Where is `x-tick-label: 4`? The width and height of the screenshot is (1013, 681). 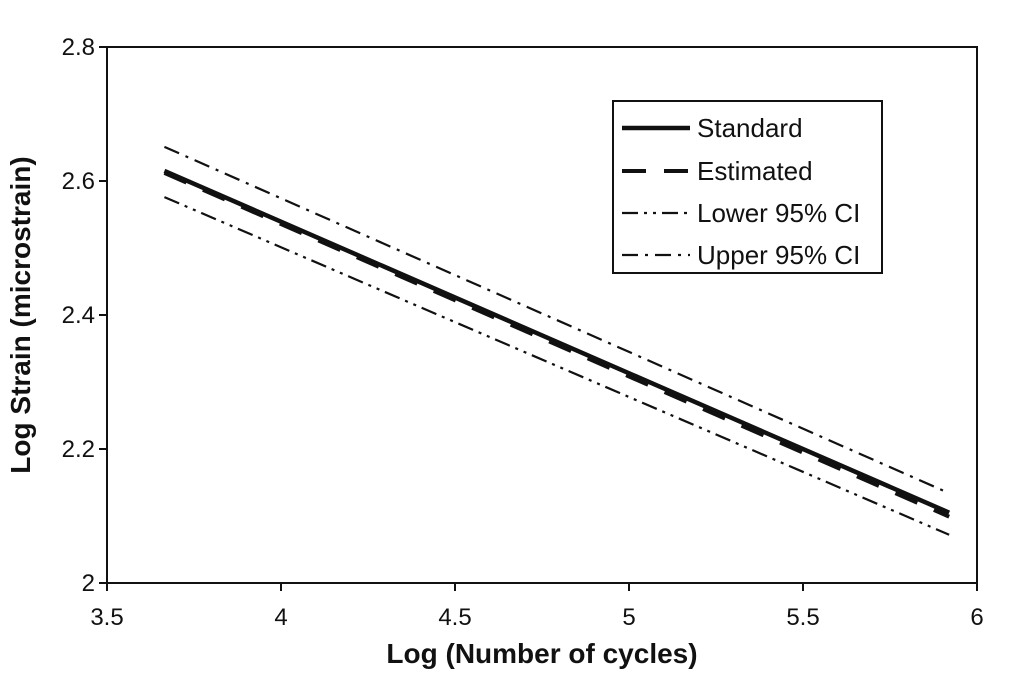 x-tick-label: 4 is located at coordinates (280, 617).